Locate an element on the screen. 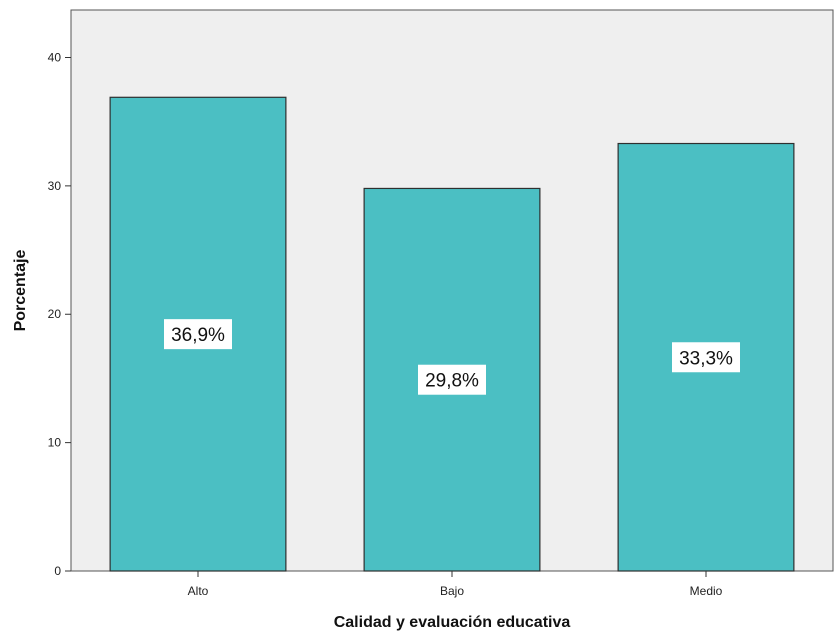 This screenshot has height=637, width=837. x-tick-label: Alto is located at coordinates (198, 591).